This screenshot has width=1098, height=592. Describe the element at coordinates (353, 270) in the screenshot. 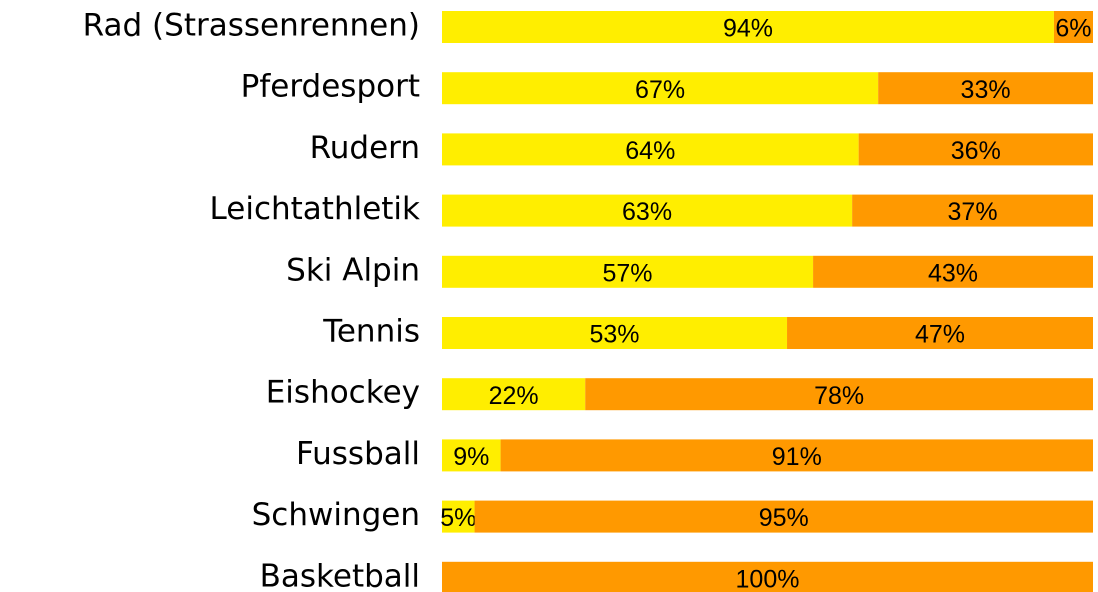

I see `category-label: Ski Alpin` at that location.